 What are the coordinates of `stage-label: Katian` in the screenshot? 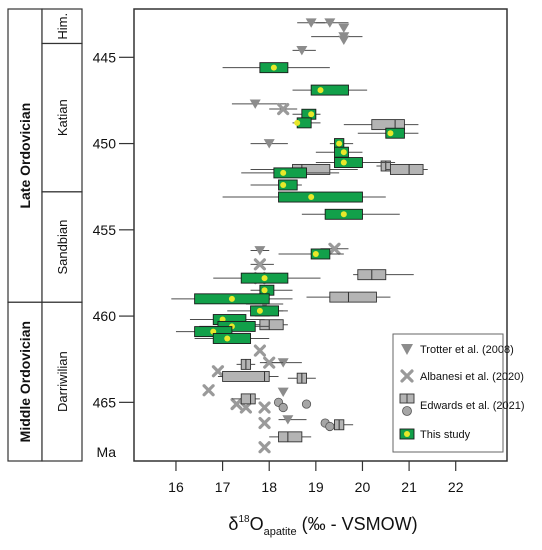 It's located at (62, 117).